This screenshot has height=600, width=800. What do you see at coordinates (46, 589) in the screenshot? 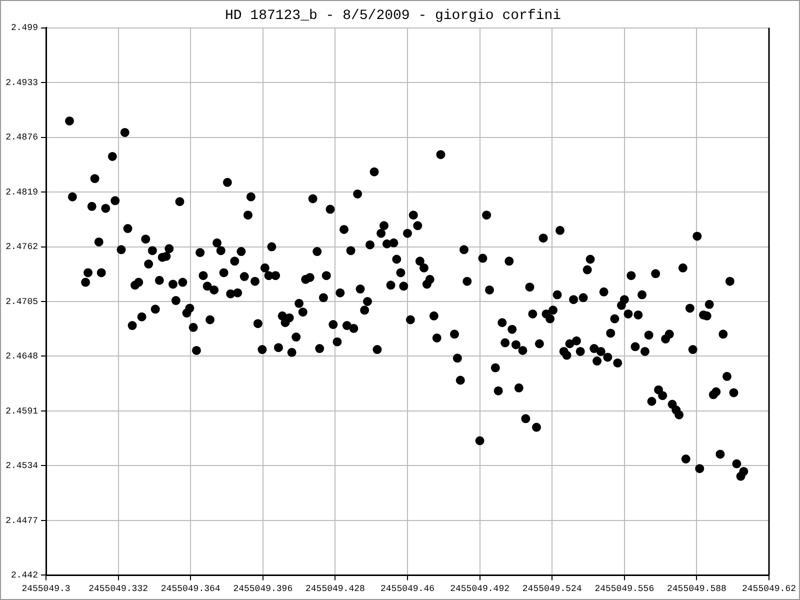
I see `x-tick-label: 2455049.3` at bounding box center [46, 589].